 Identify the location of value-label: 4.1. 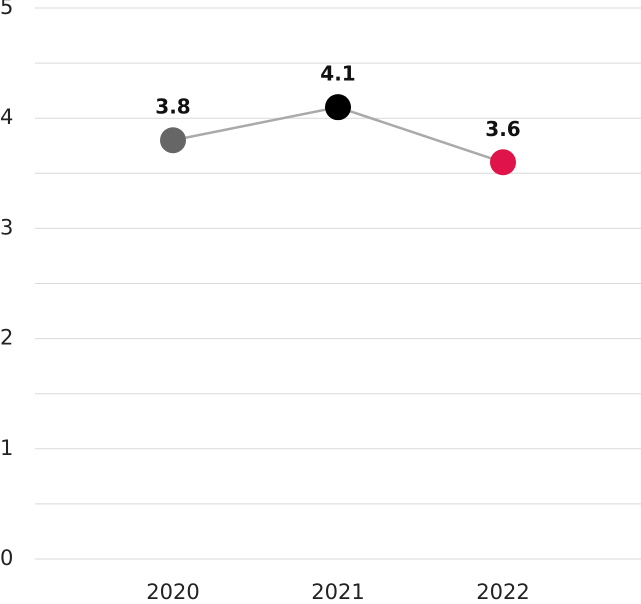
(337, 74).